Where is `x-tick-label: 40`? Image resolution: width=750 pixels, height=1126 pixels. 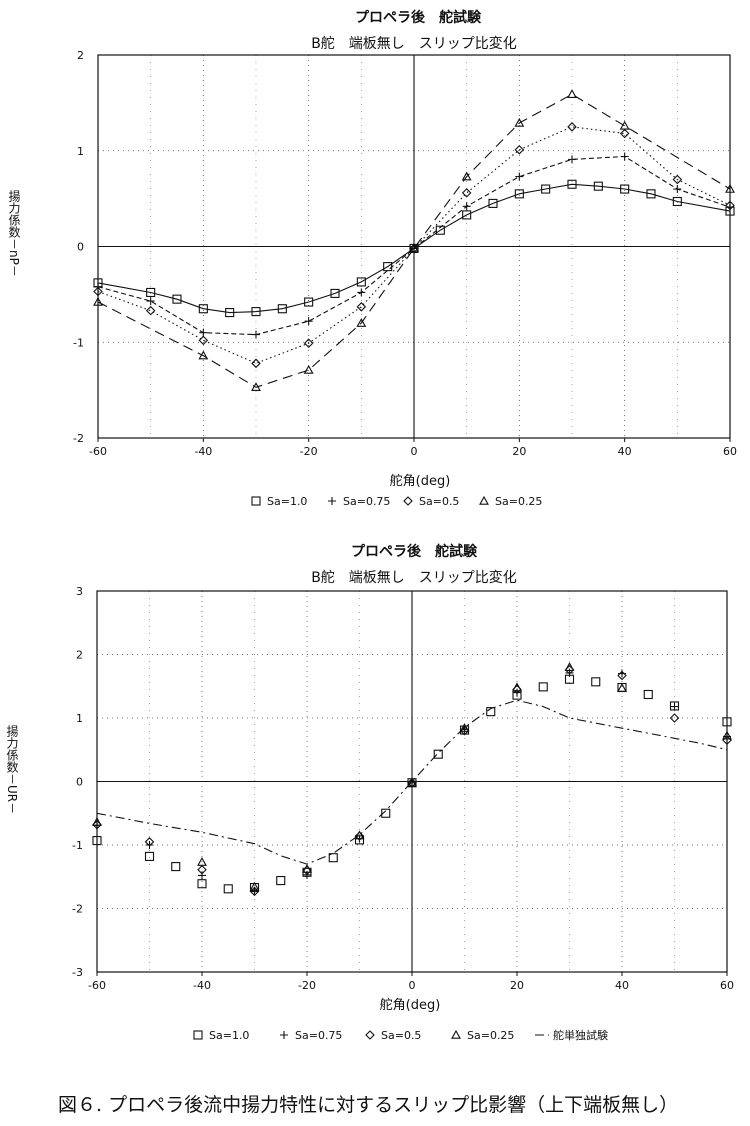 x-tick-label: 40 is located at coordinates (625, 451).